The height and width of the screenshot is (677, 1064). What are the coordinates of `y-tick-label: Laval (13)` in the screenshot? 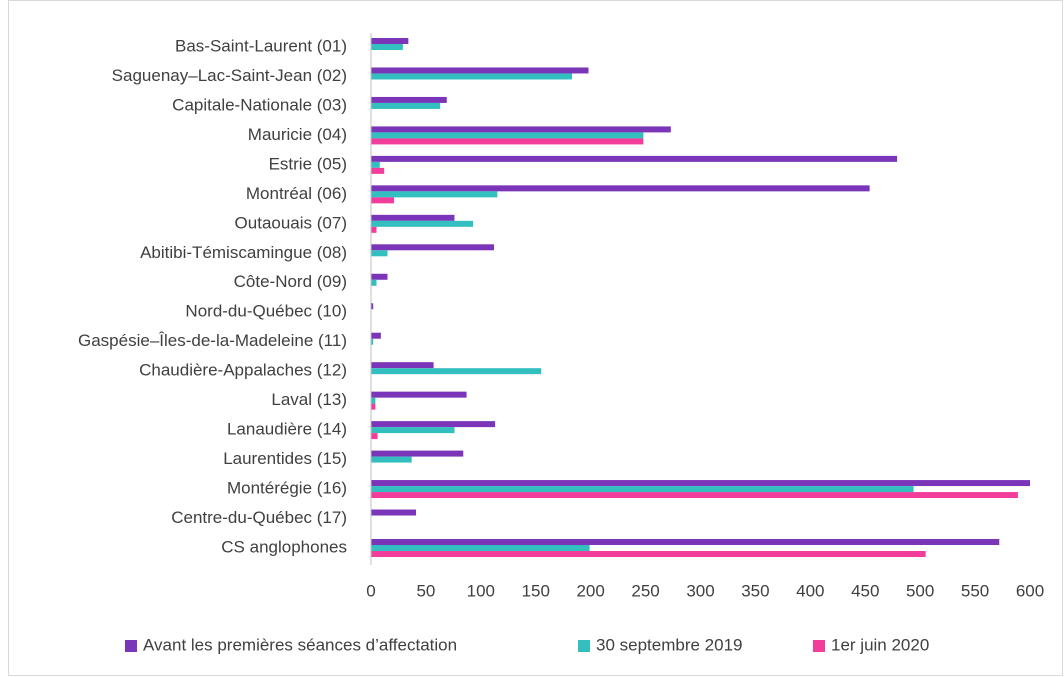 It's located at (309, 399).